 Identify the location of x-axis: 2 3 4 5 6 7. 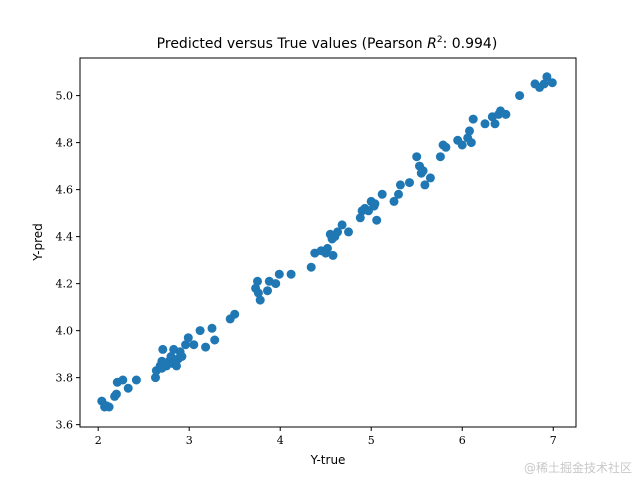
(326, 437).